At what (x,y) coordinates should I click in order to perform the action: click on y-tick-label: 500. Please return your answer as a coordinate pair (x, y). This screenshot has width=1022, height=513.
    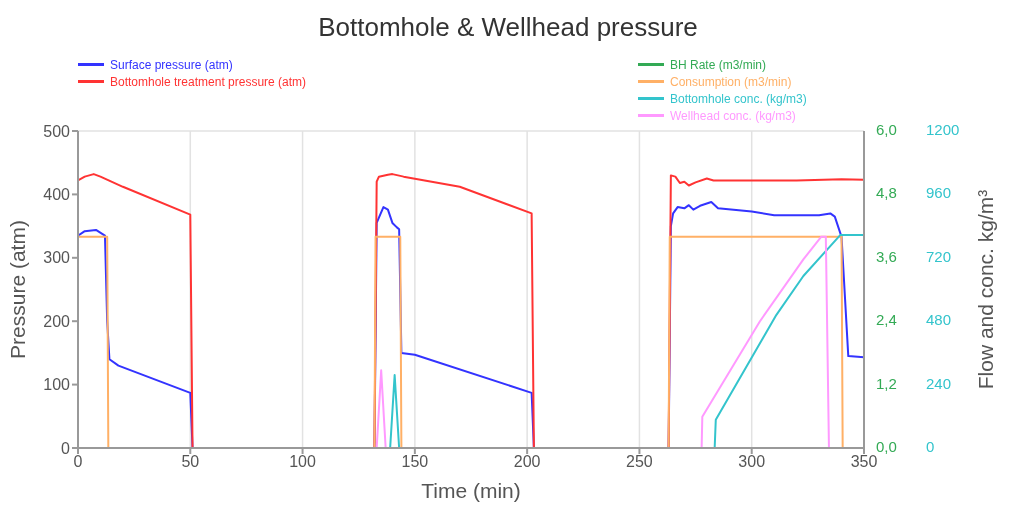
    Looking at the image, I should click on (57, 131).